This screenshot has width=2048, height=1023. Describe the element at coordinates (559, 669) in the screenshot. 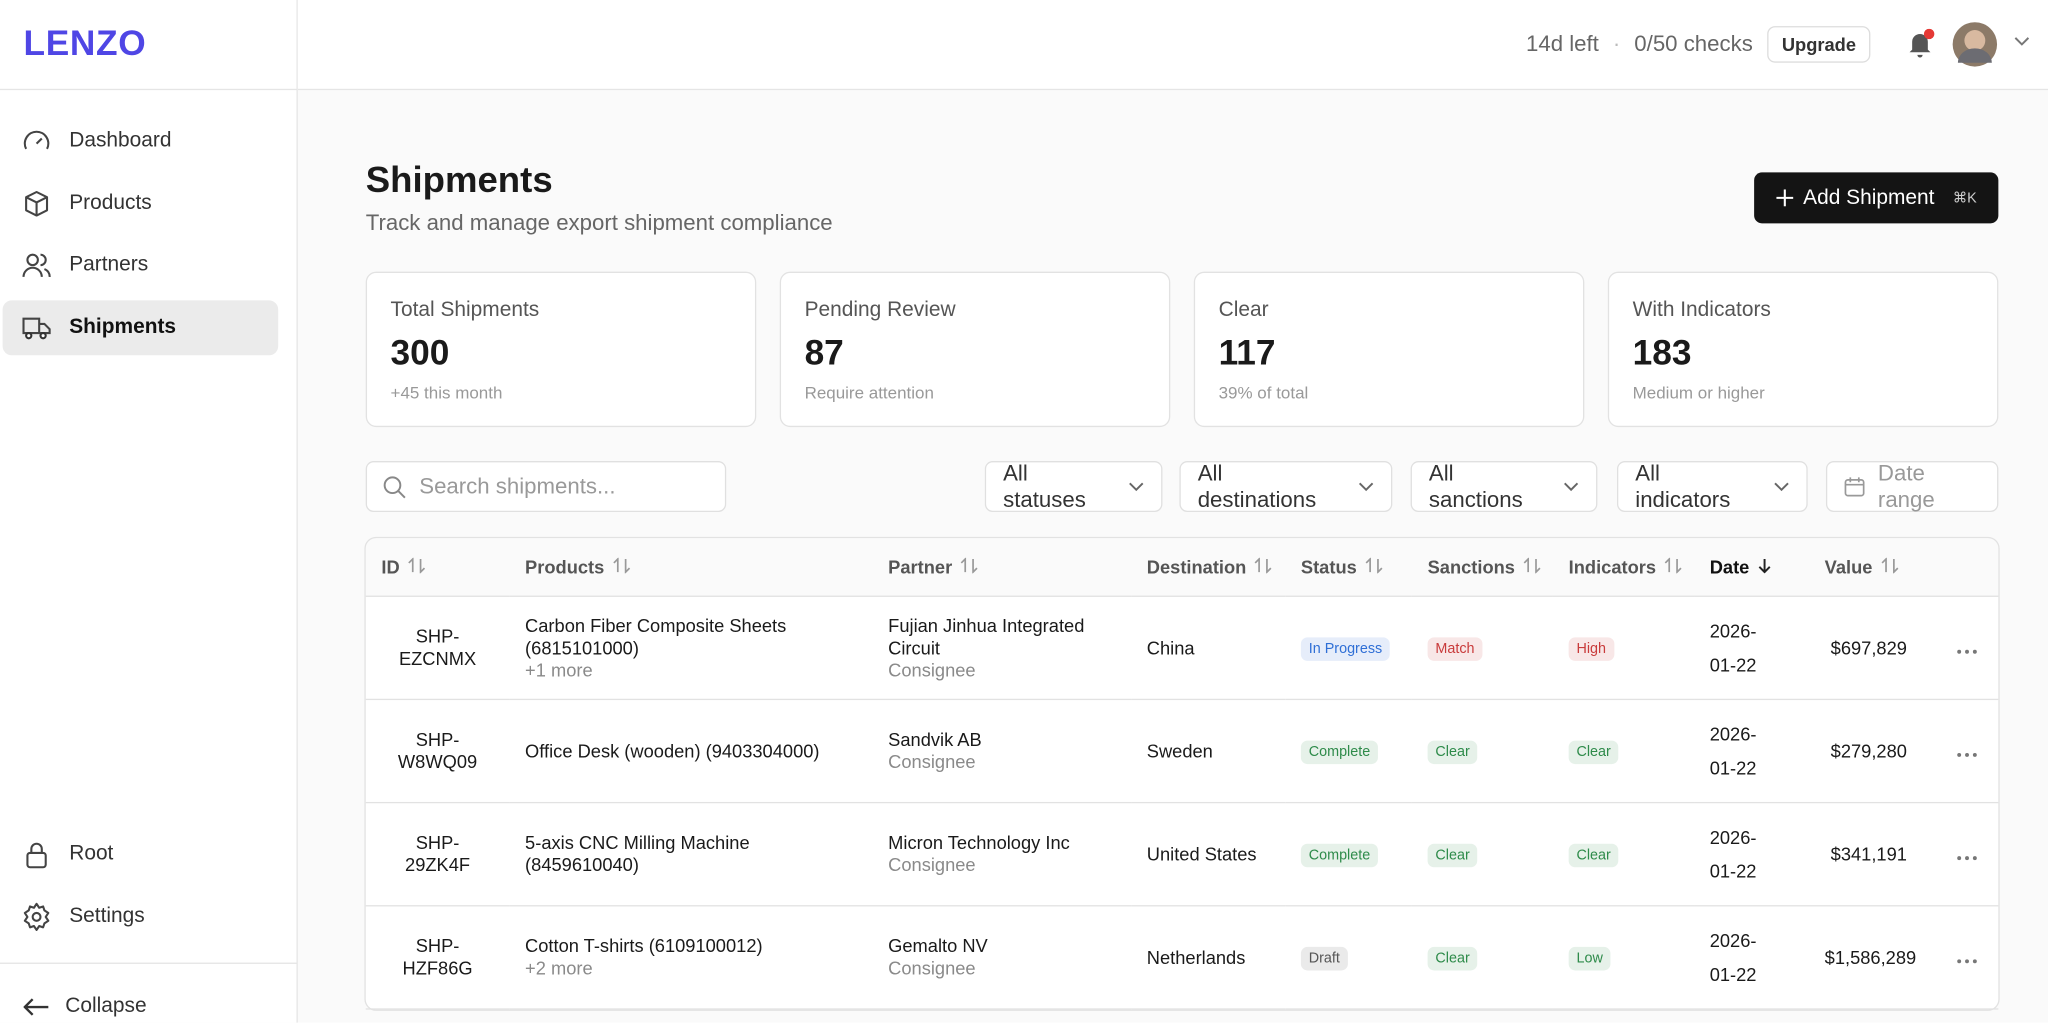

I see `product-more: +1 more` at that location.